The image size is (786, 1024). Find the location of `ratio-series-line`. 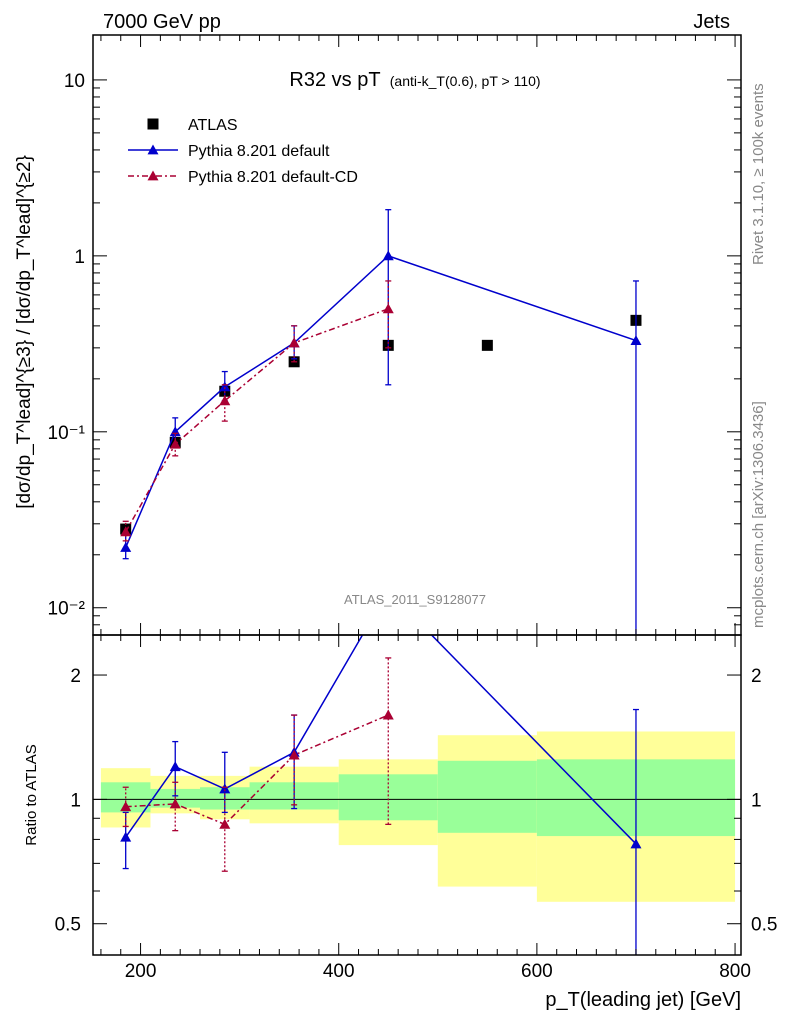

ratio-series-line is located at coordinates (381, 740).